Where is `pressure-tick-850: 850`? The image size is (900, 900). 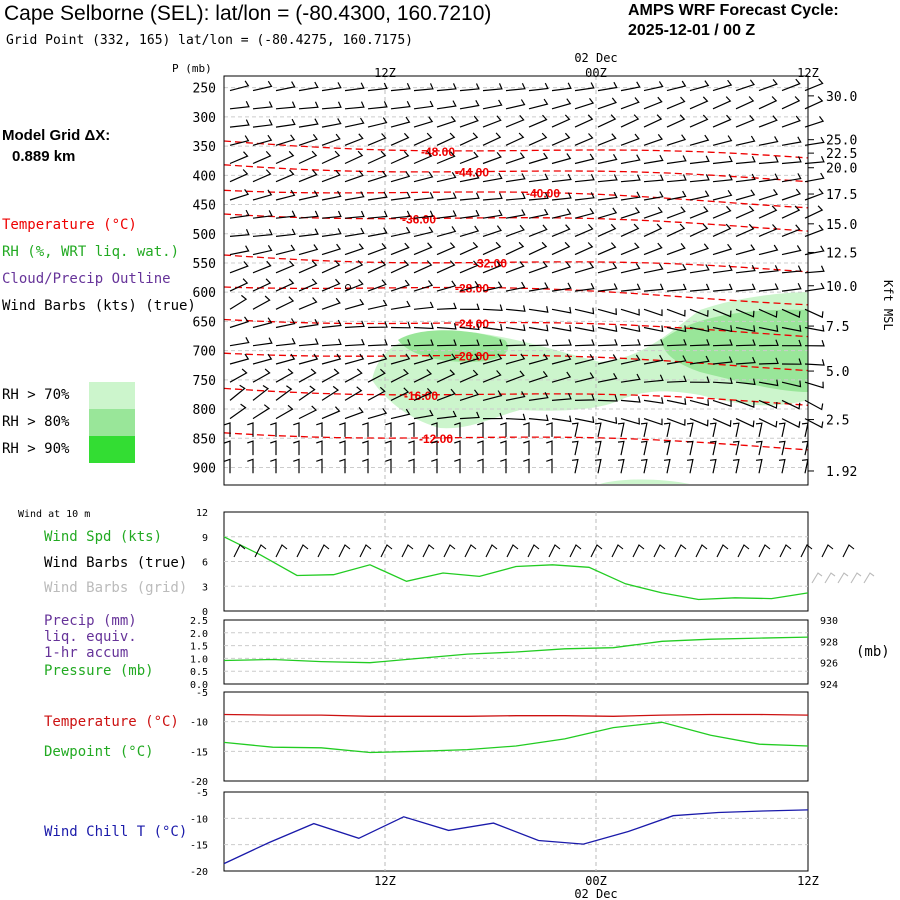 pressure-tick-850: 850 is located at coordinates (204, 439).